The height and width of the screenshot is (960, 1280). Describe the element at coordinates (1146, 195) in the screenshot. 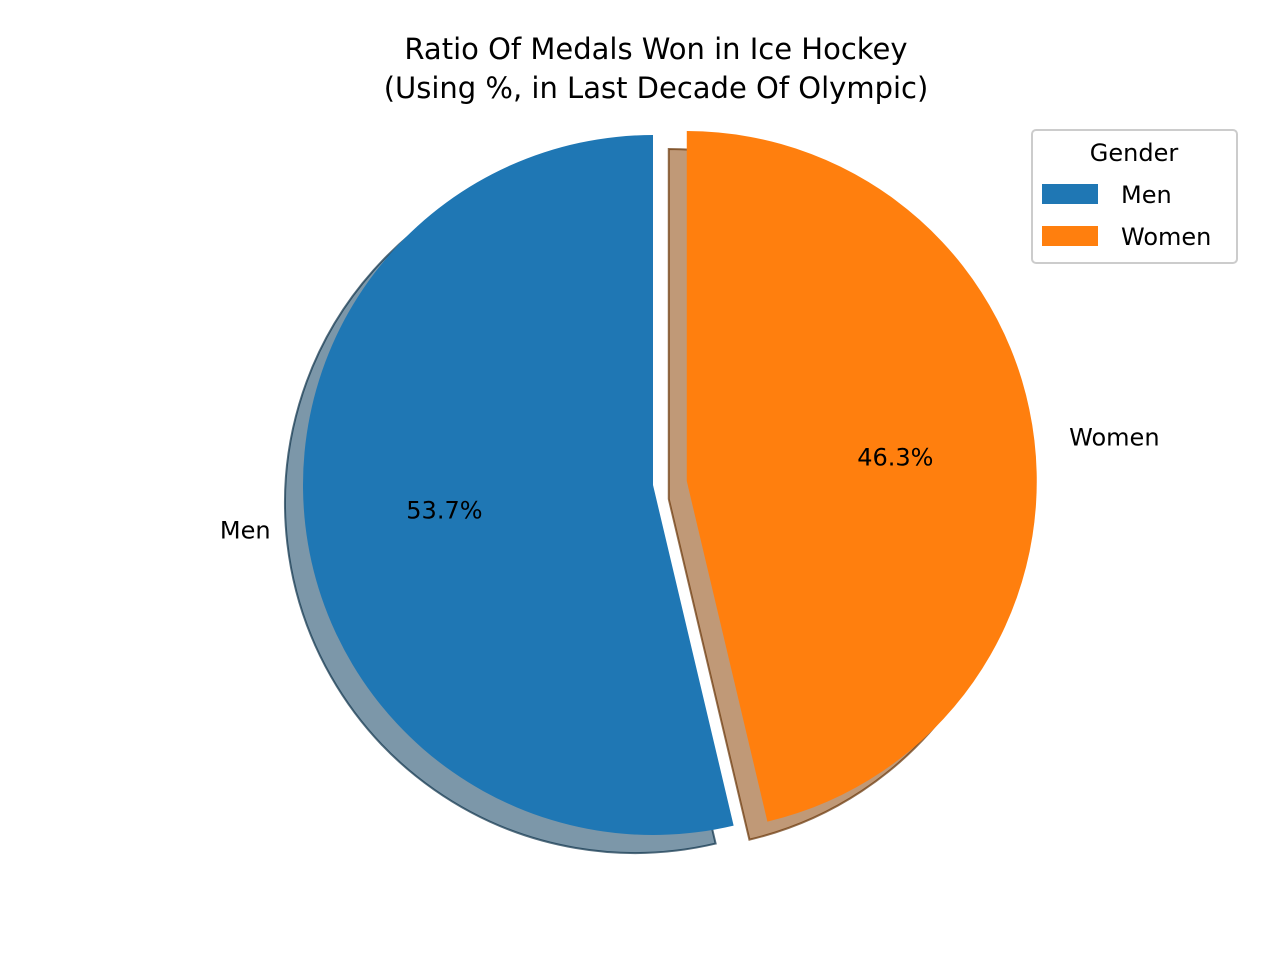

I see `legend-label-men: Men` at that location.